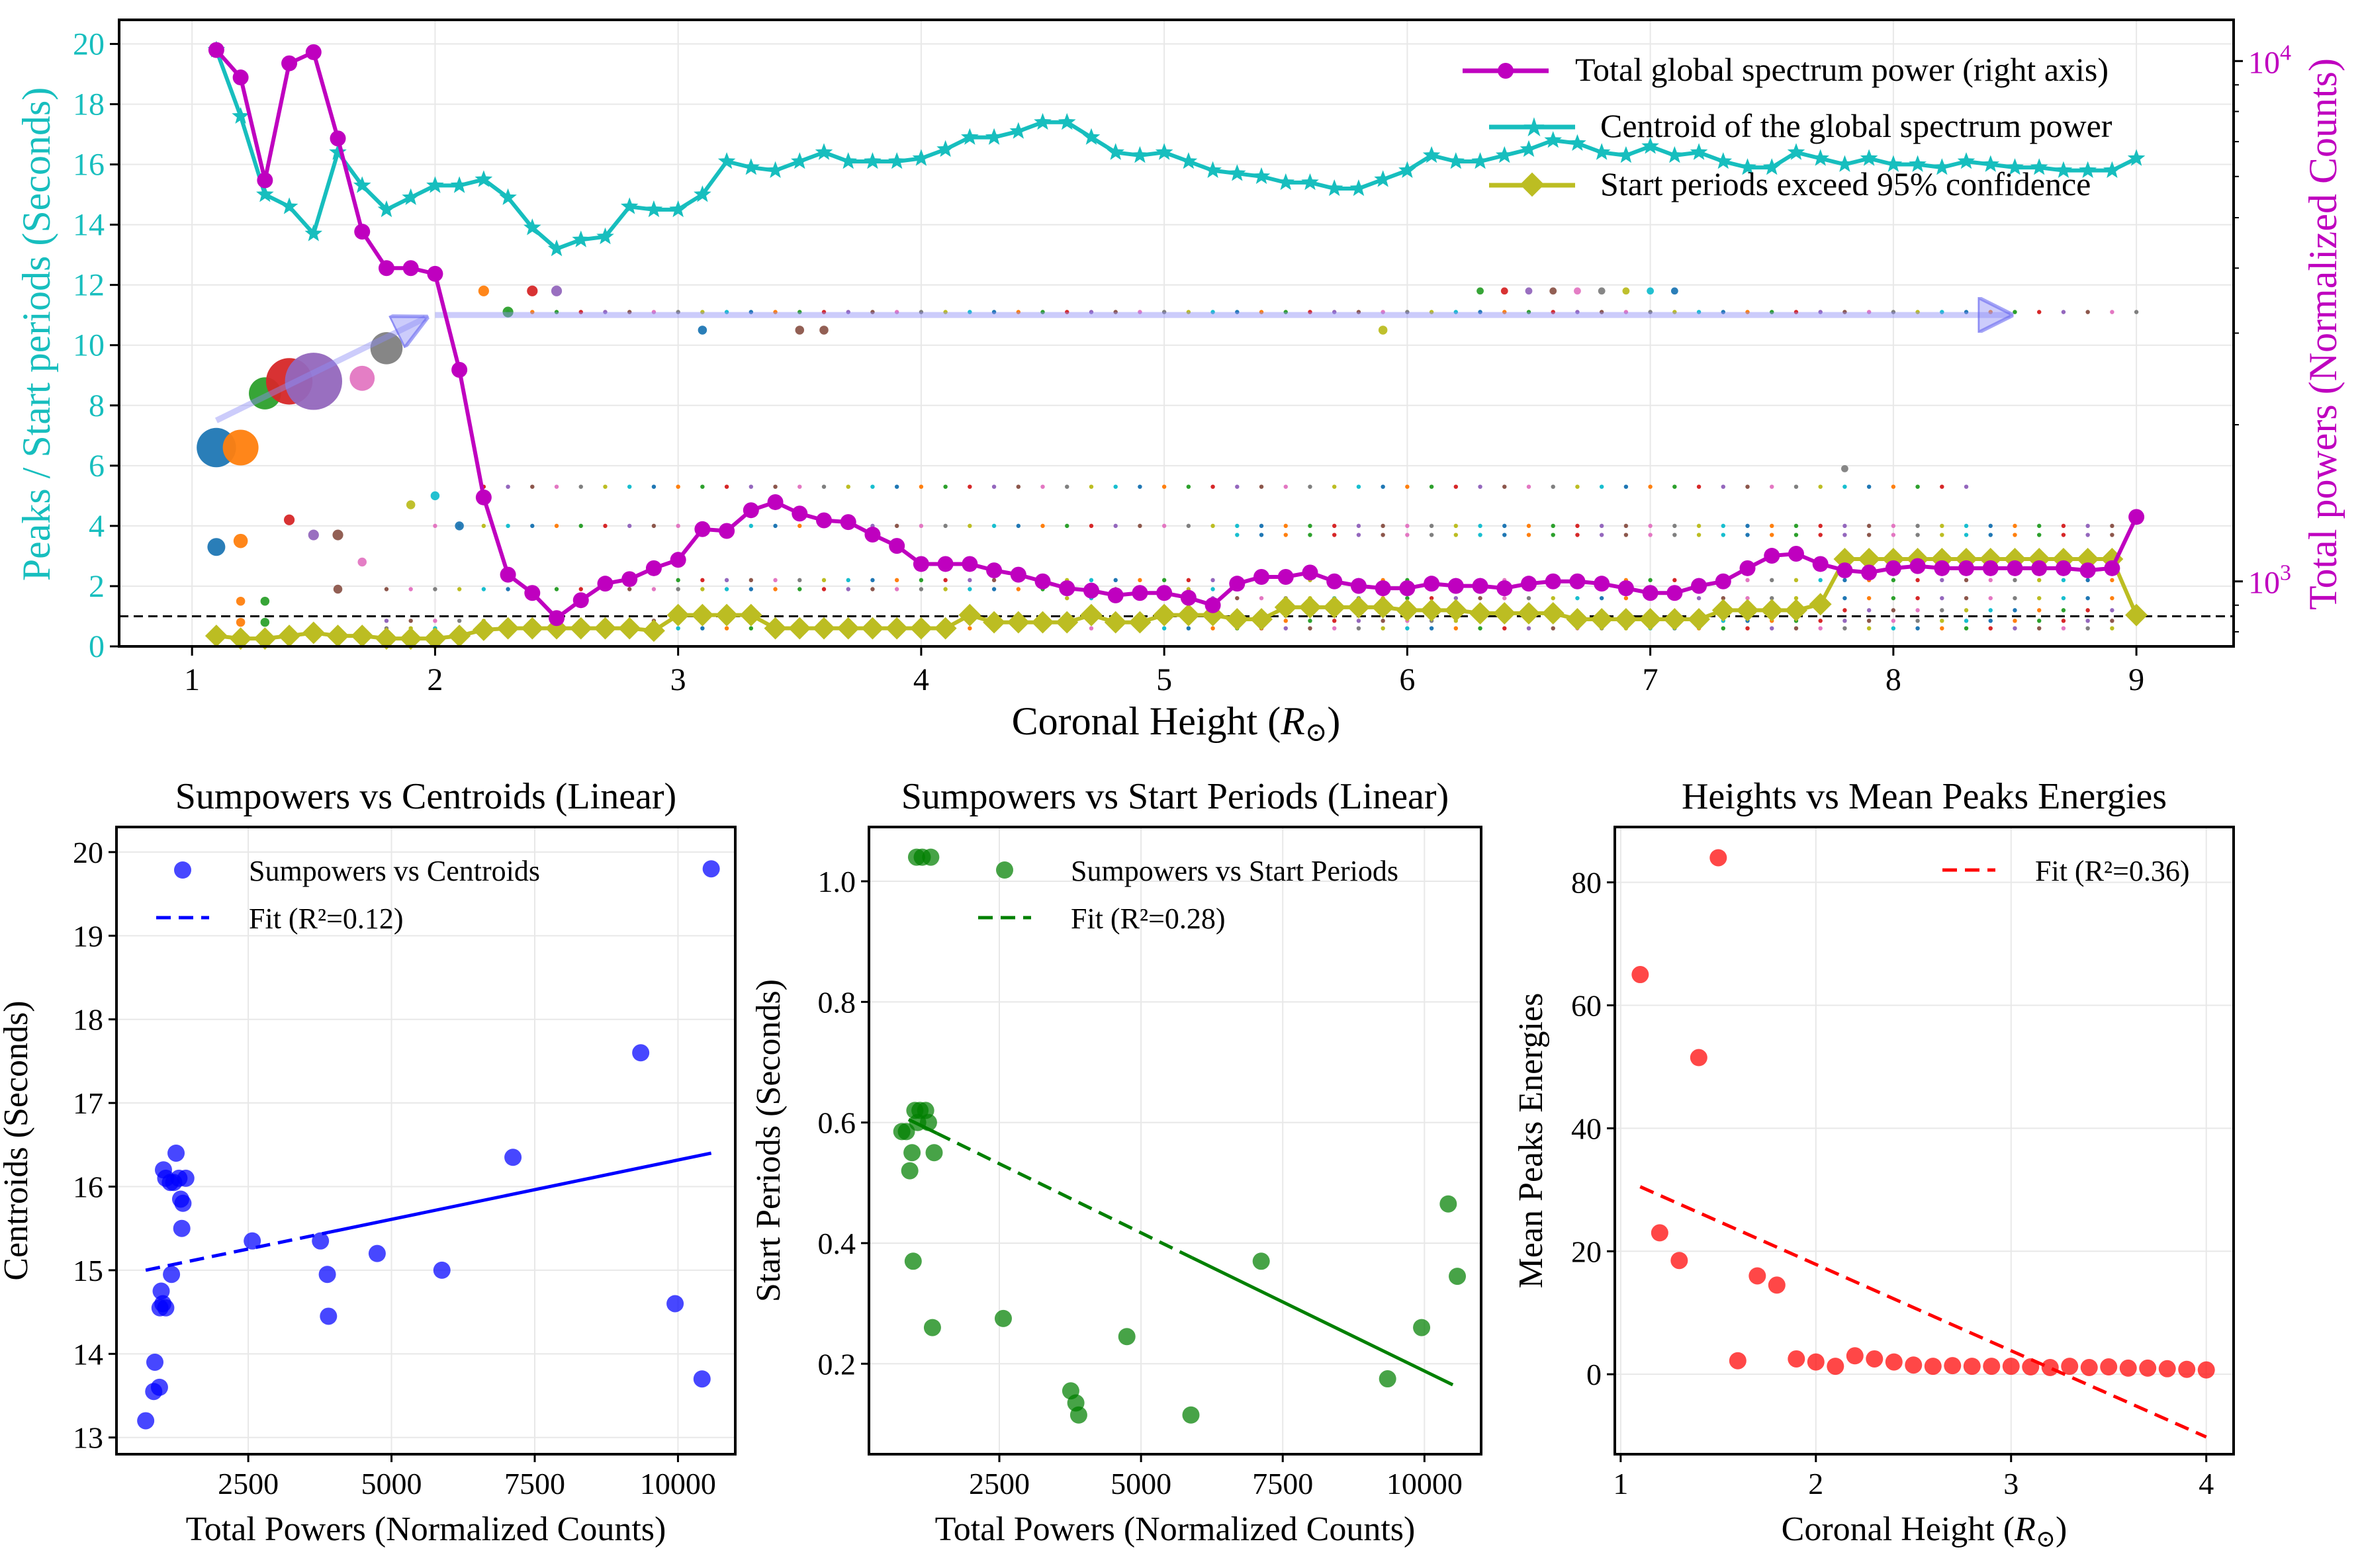  I want to click on top-y-tick-label: 4, so click(97, 526).